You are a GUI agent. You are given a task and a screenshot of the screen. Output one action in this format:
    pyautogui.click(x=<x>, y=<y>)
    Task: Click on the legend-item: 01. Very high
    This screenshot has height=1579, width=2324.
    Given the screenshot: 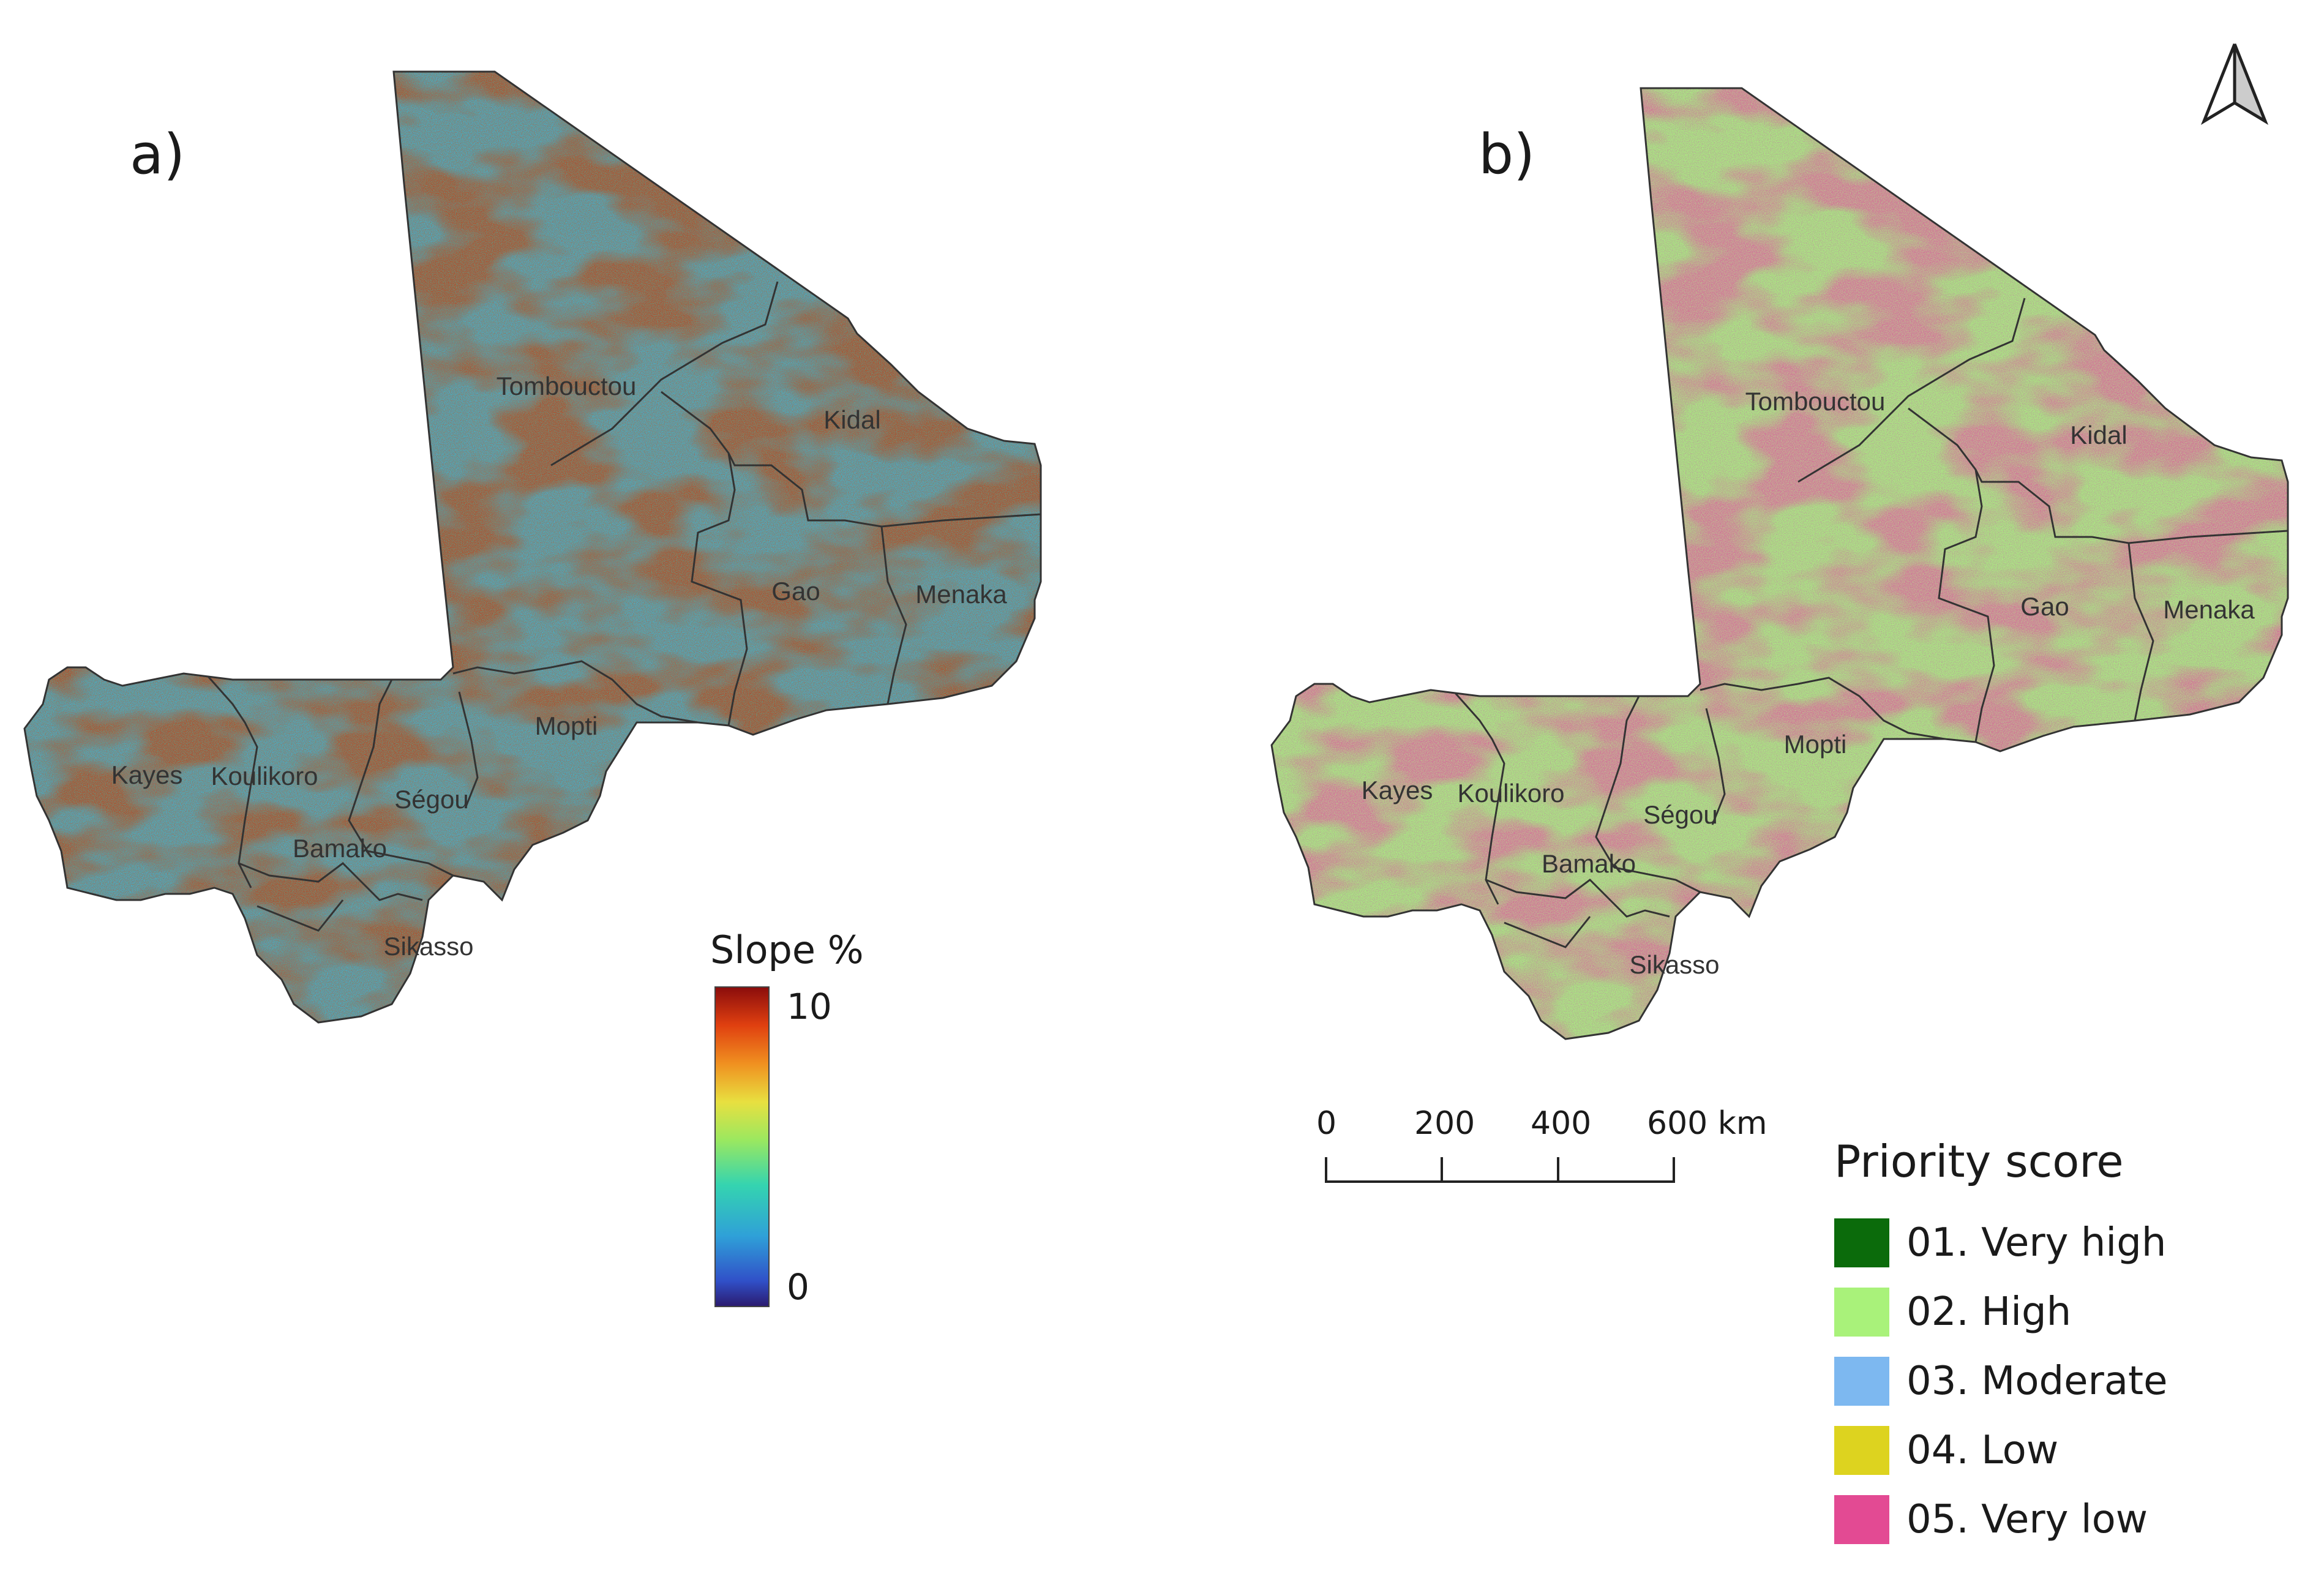 What is the action you would take?
    pyautogui.click(x=2000, y=1242)
    